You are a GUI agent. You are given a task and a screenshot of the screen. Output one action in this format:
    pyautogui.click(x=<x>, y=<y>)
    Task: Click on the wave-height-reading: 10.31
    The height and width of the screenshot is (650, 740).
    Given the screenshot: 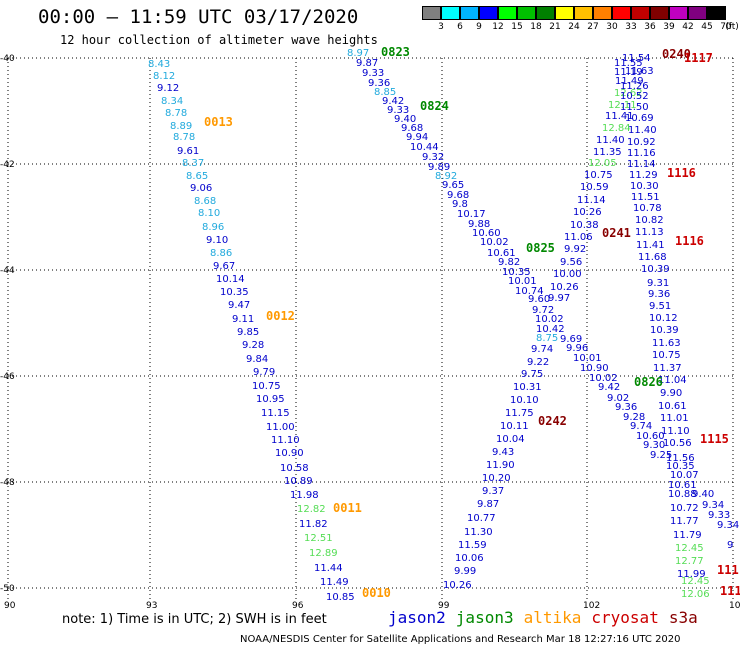 What is the action you would take?
    pyautogui.click(x=527, y=387)
    